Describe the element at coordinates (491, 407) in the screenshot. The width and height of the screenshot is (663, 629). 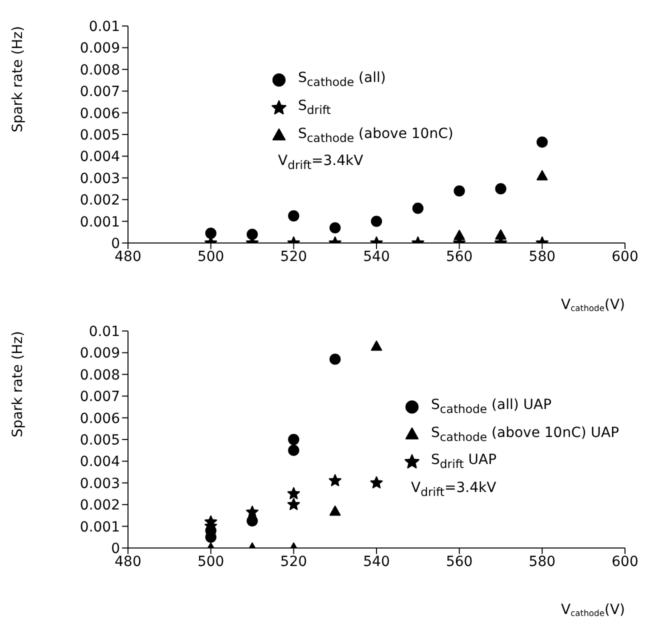
I see `legend-label: S$_{cathode}$ (all) UAP` at that location.